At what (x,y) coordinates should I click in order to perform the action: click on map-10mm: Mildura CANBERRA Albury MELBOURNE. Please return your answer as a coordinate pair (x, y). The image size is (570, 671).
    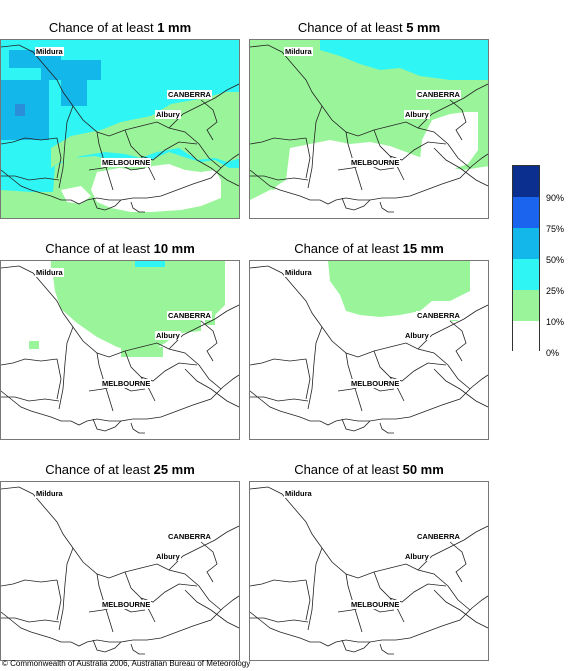
    Looking at the image, I should click on (120, 350).